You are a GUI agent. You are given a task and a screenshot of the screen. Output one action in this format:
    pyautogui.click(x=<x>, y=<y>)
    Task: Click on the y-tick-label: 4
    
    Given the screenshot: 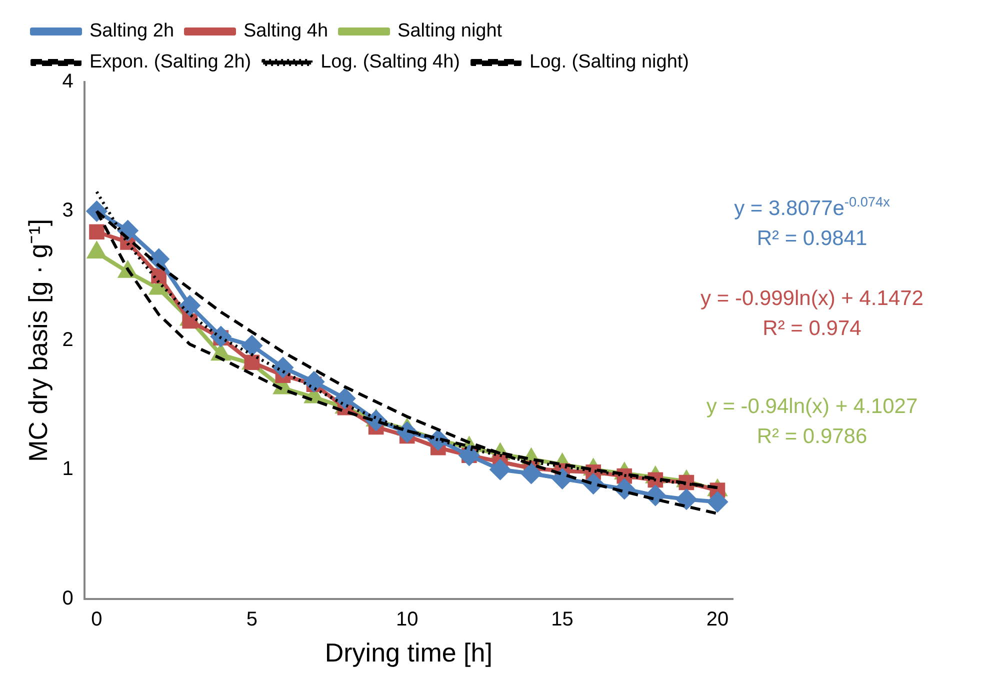 What is the action you would take?
    pyautogui.click(x=68, y=81)
    